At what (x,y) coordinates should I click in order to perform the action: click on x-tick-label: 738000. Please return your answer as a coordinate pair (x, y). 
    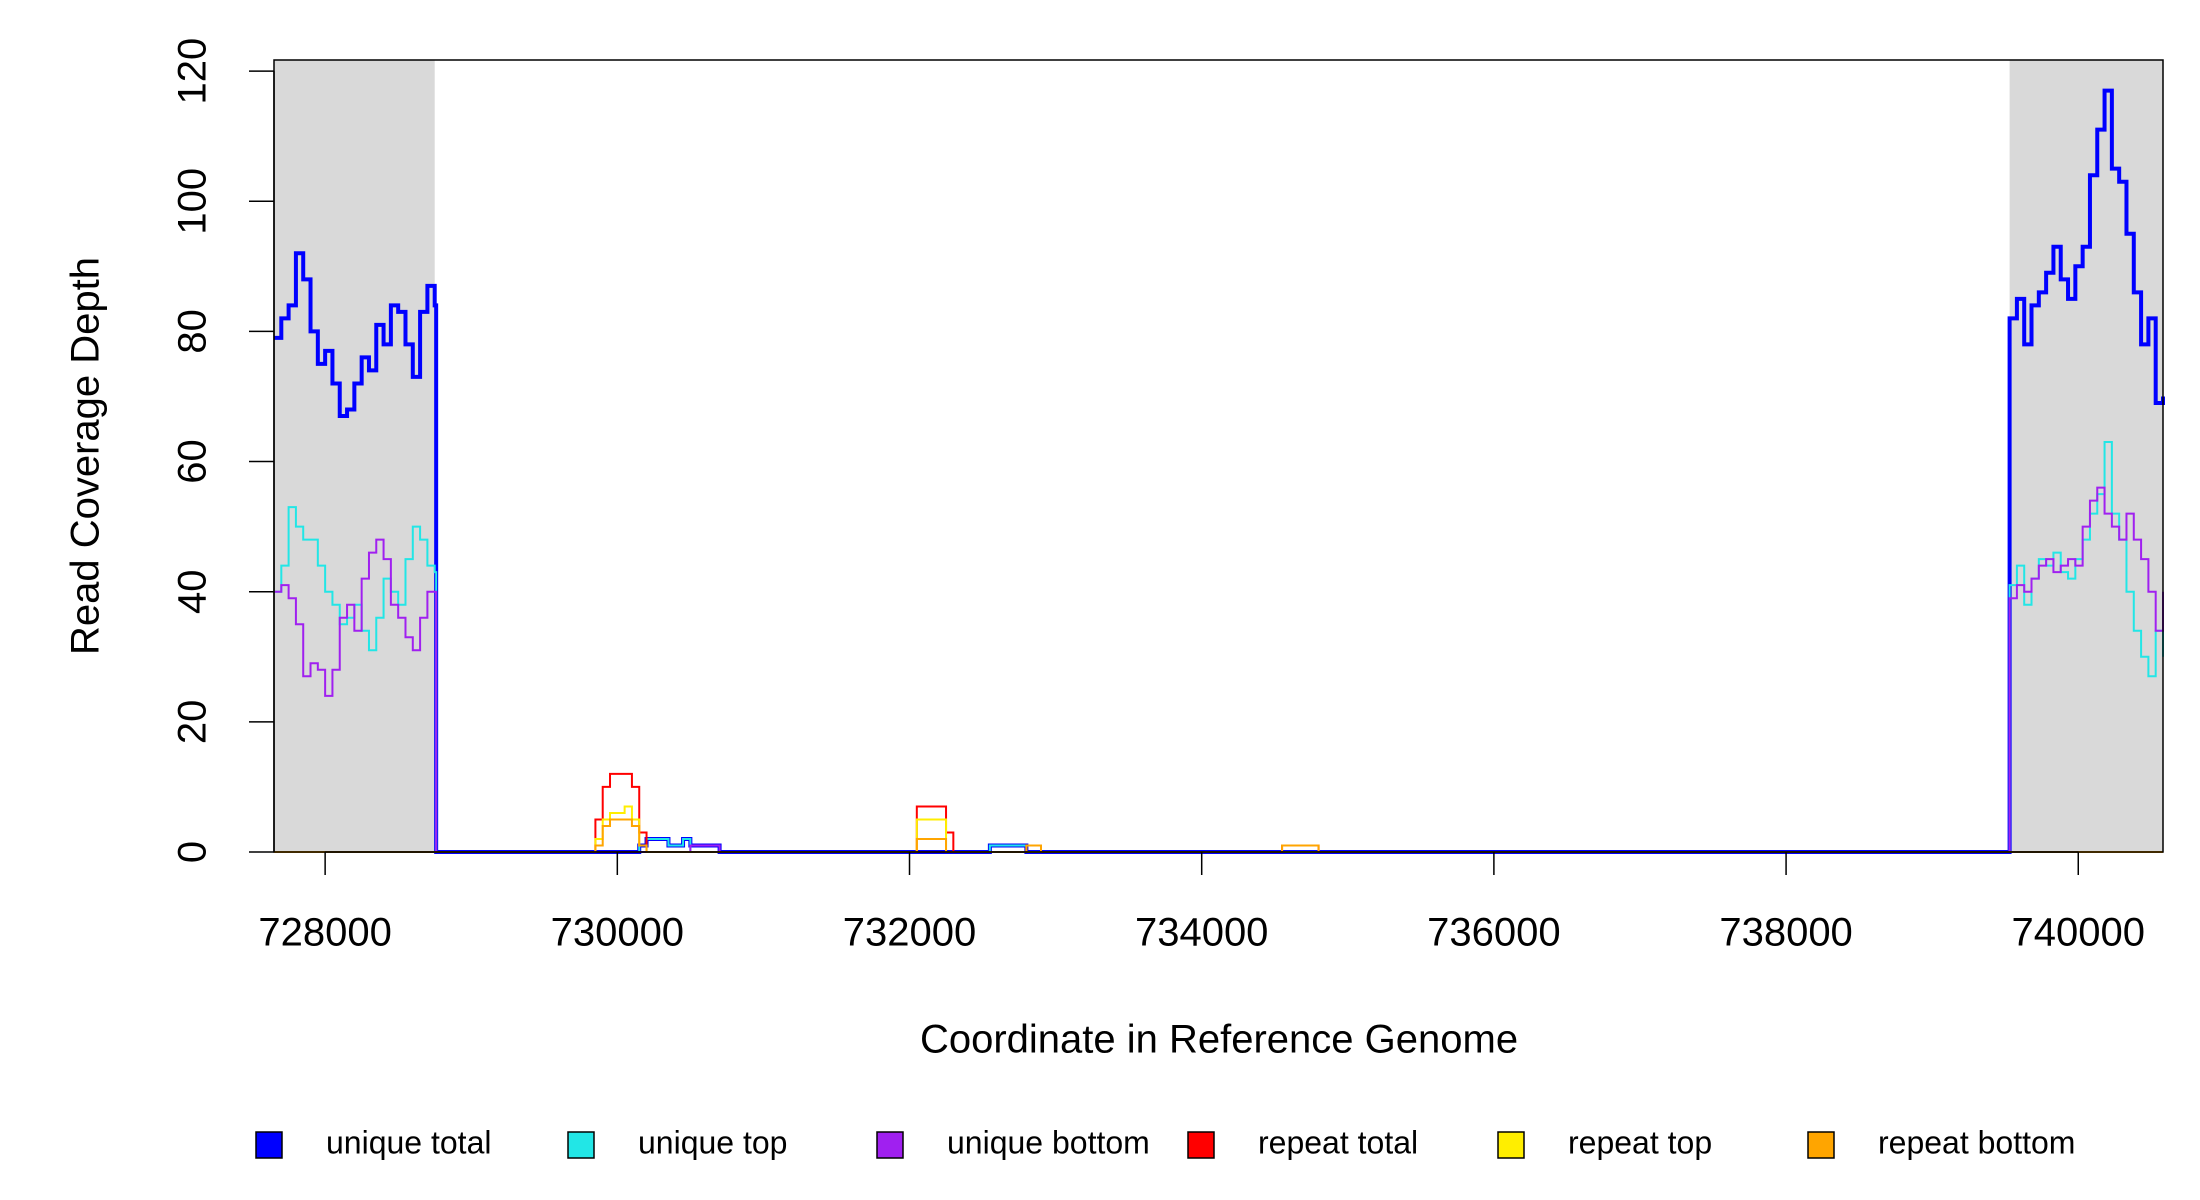
    Looking at the image, I should click on (1785, 933).